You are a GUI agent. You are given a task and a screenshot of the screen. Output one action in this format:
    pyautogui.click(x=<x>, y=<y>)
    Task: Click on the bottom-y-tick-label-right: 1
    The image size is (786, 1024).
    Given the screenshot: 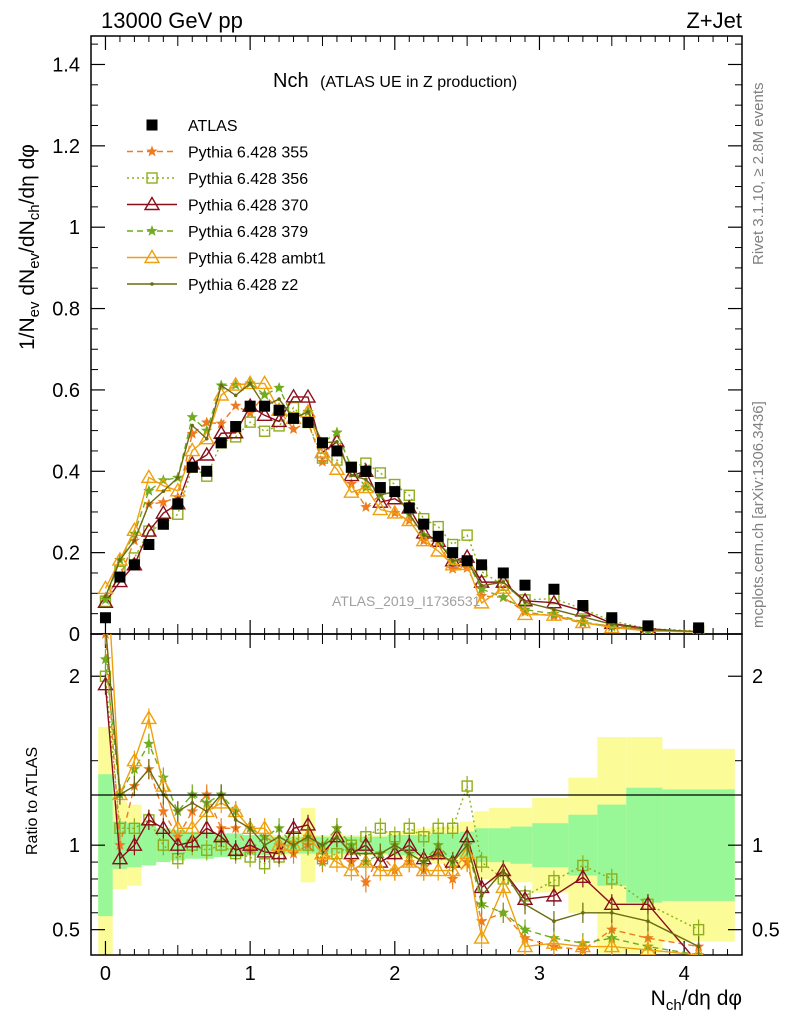 What is the action you would take?
    pyautogui.click(x=757, y=846)
    